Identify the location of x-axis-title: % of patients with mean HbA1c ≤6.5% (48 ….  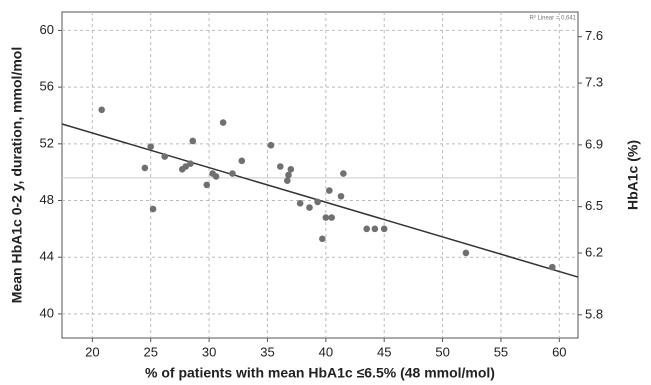
(320, 373).